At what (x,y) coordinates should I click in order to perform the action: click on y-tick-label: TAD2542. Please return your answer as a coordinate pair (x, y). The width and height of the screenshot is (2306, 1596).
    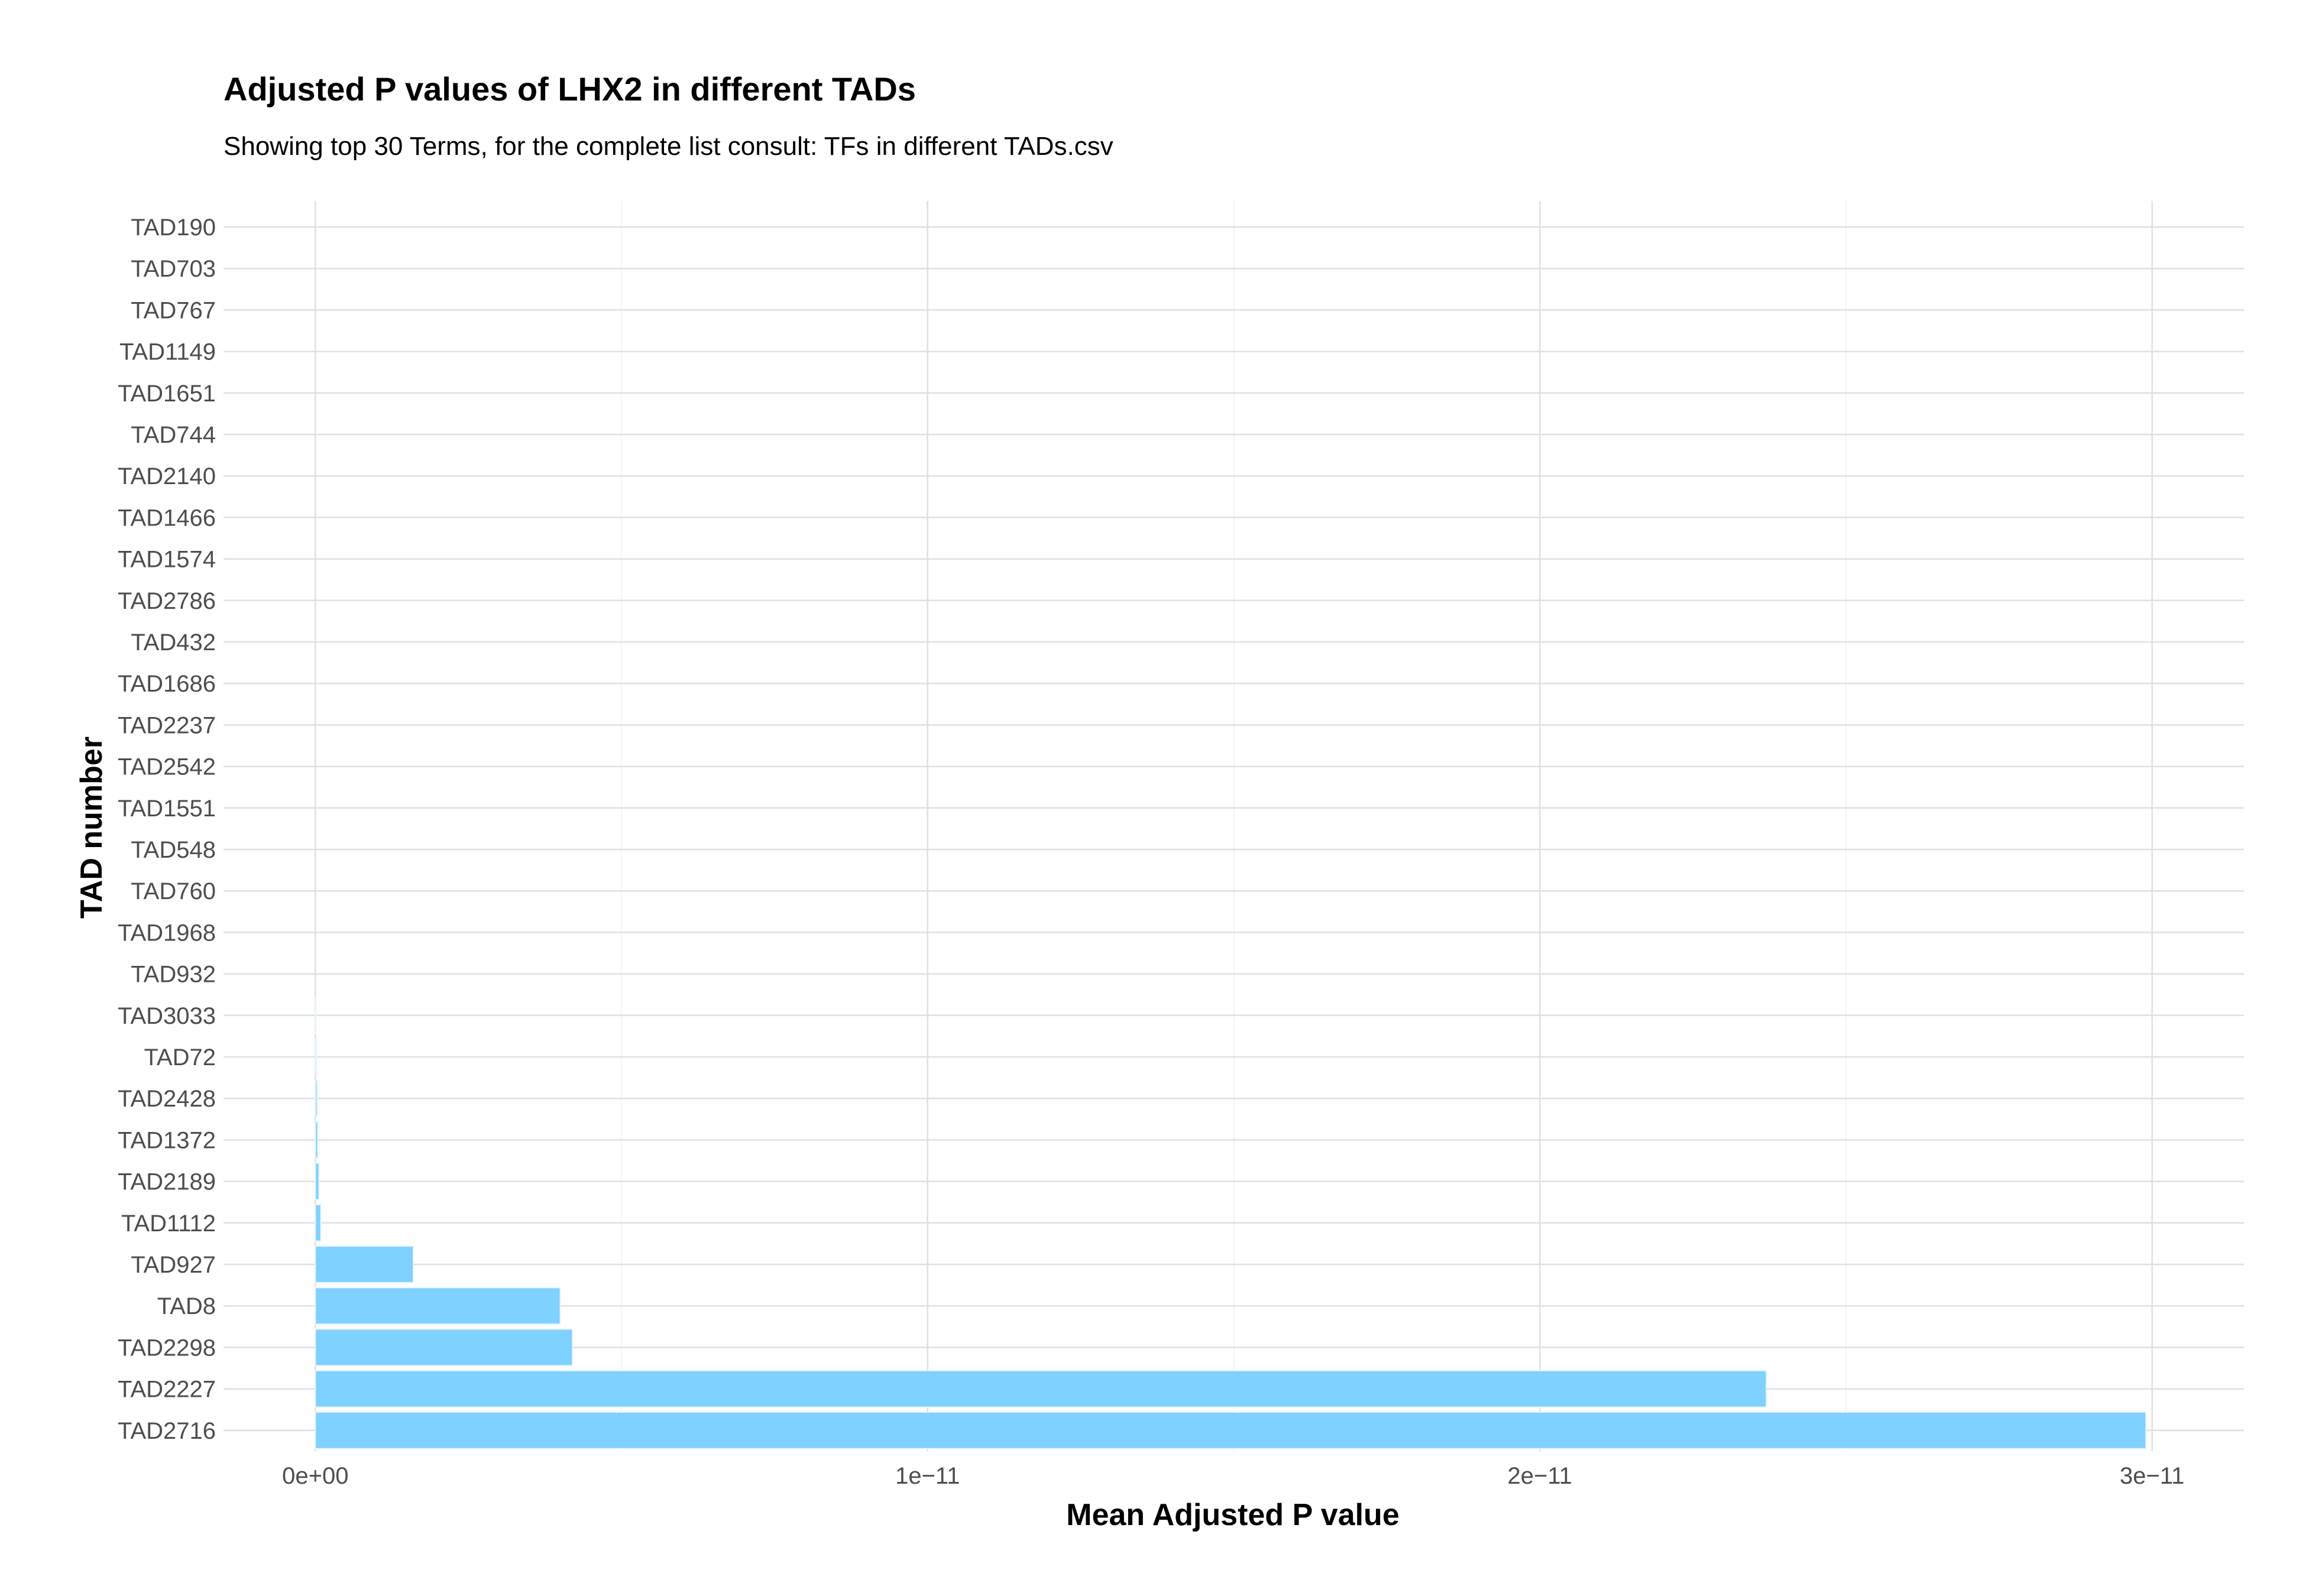
    Looking at the image, I should click on (167, 767).